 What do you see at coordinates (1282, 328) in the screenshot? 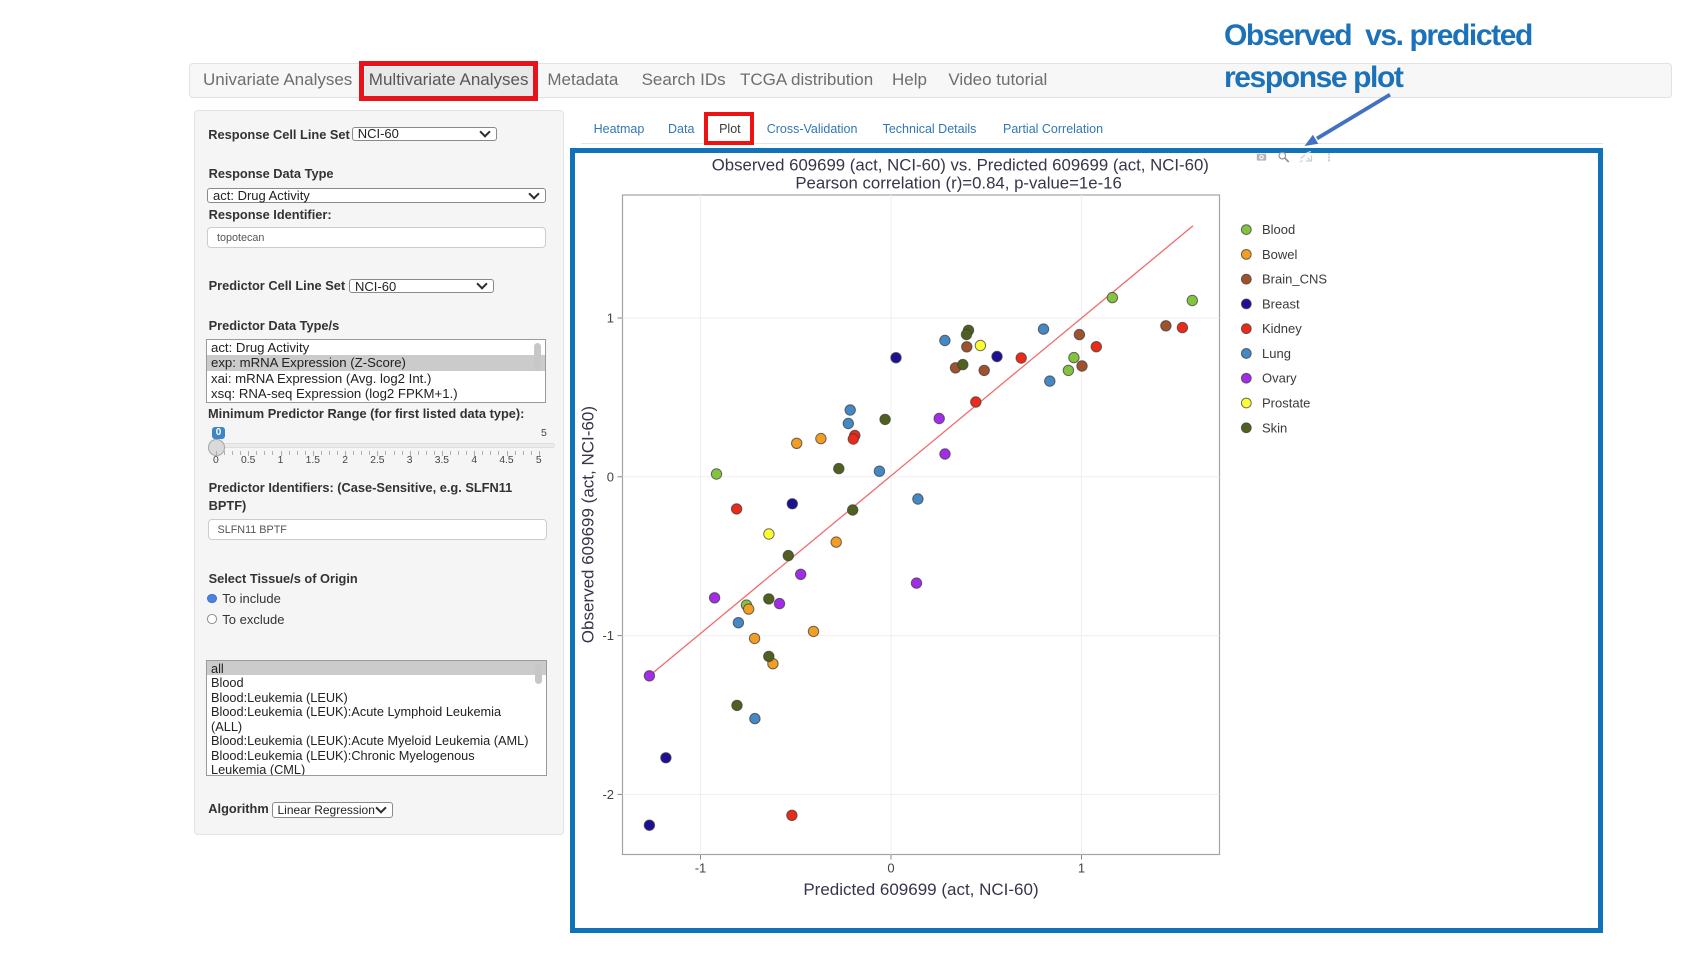
I see `svg-text: Kidney` at bounding box center [1282, 328].